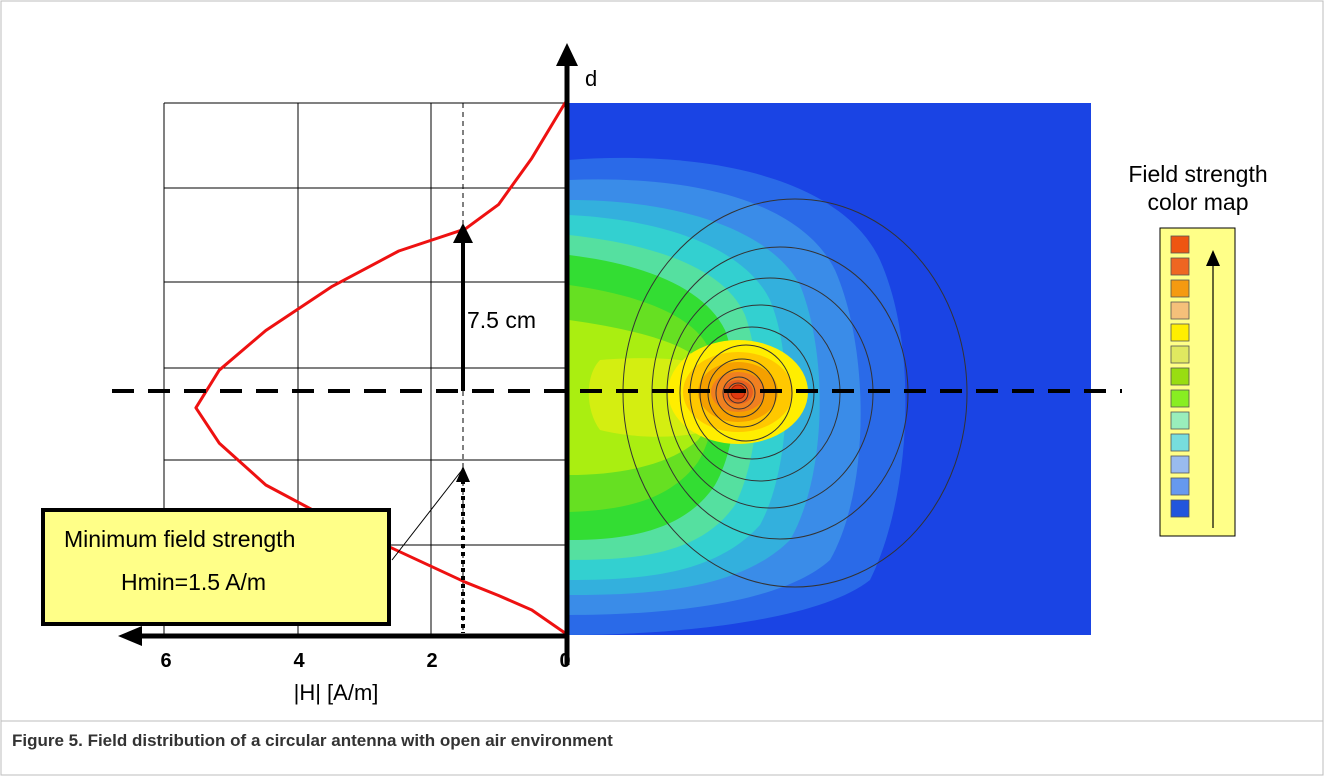 The image size is (1325, 776). What do you see at coordinates (463, 233) in the screenshot?
I see `range-arrow-head` at bounding box center [463, 233].